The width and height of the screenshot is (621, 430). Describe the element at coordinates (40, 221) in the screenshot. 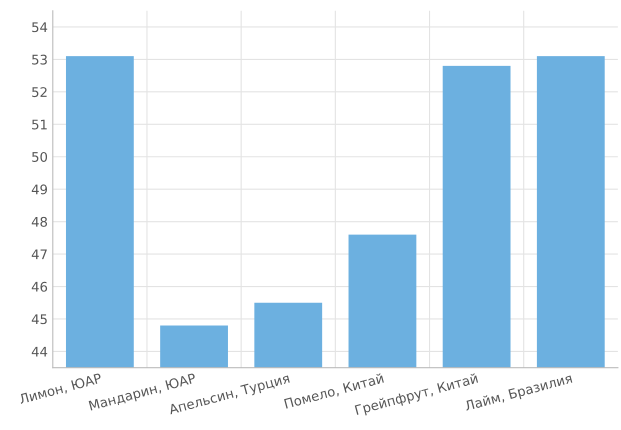

I see `y-tick-label: 48` at that location.